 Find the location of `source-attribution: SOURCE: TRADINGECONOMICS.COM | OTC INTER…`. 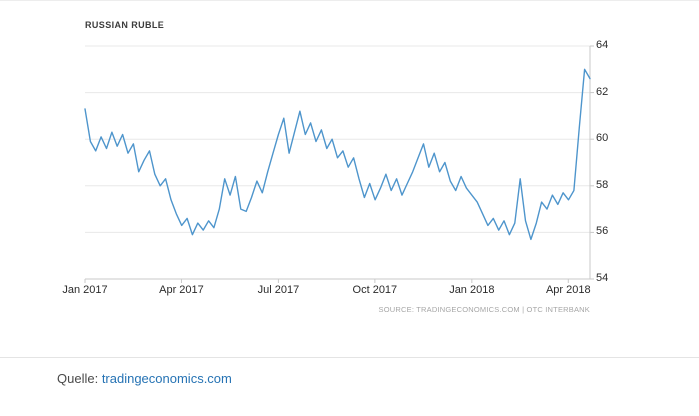

source-attribution: SOURCE: TRADINGECONOMICS.COM | OTC INTER… is located at coordinates (484, 309).